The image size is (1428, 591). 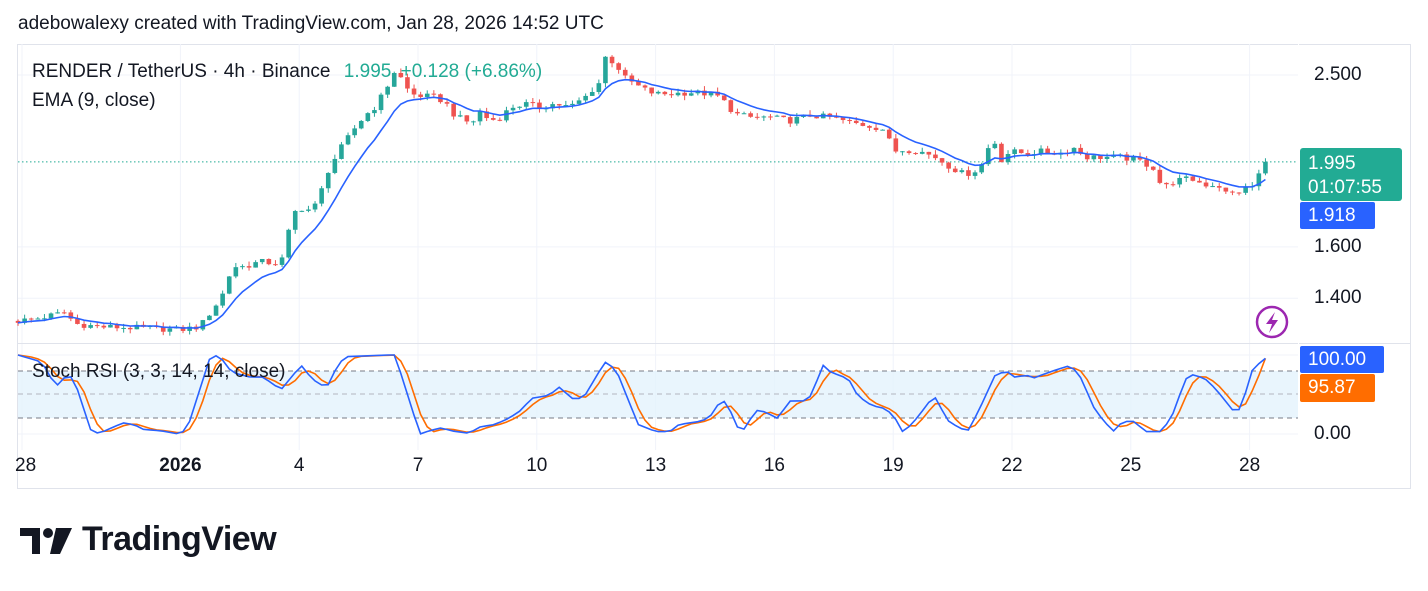 I want to click on time-tick: 4, so click(x=299, y=465).